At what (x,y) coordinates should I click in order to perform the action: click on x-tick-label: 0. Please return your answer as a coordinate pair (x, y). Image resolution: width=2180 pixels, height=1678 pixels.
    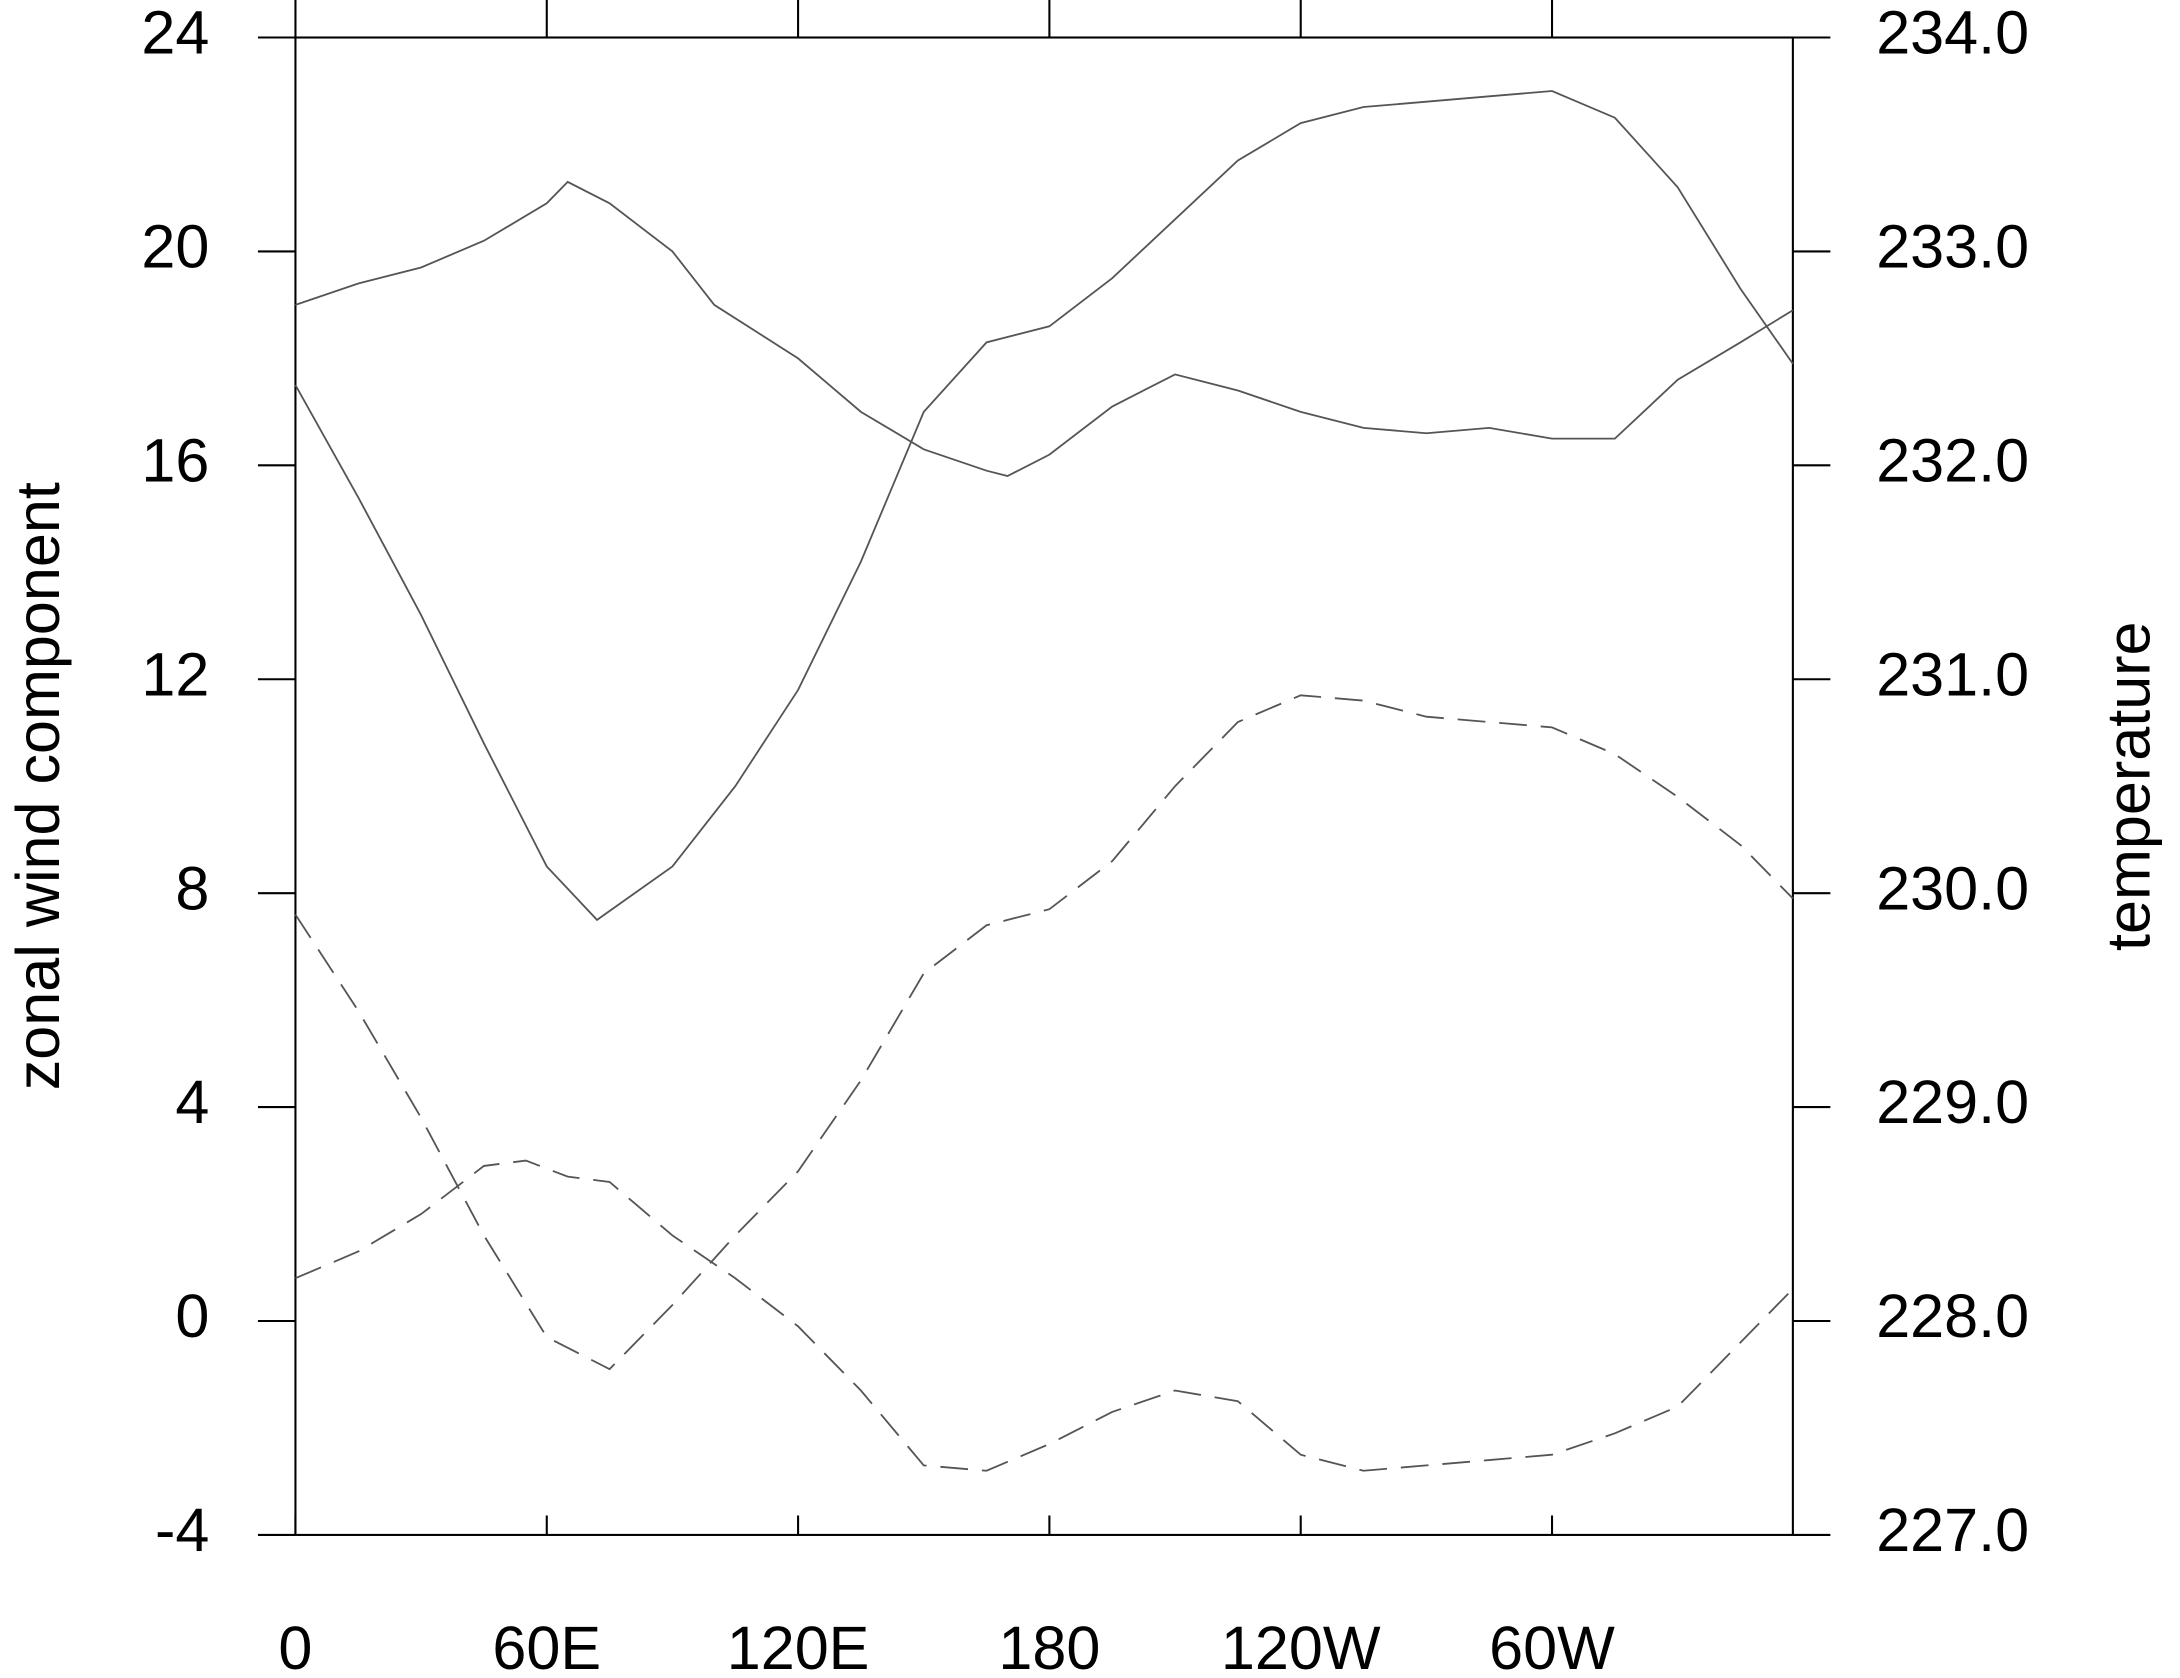
    Looking at the image, I should click on (295, 1646).